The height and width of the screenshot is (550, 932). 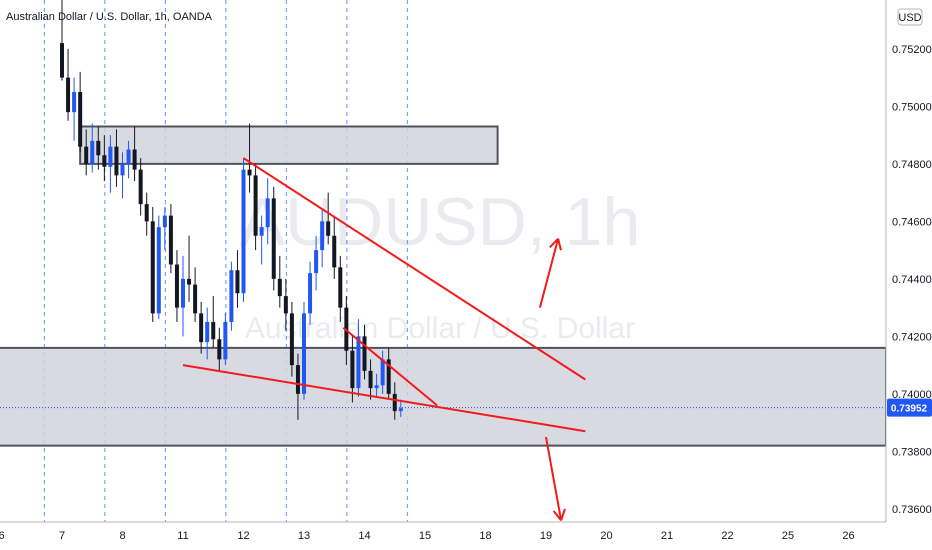 I want to click on y-tick-6: 0.74000, so click(x=912, y=395).